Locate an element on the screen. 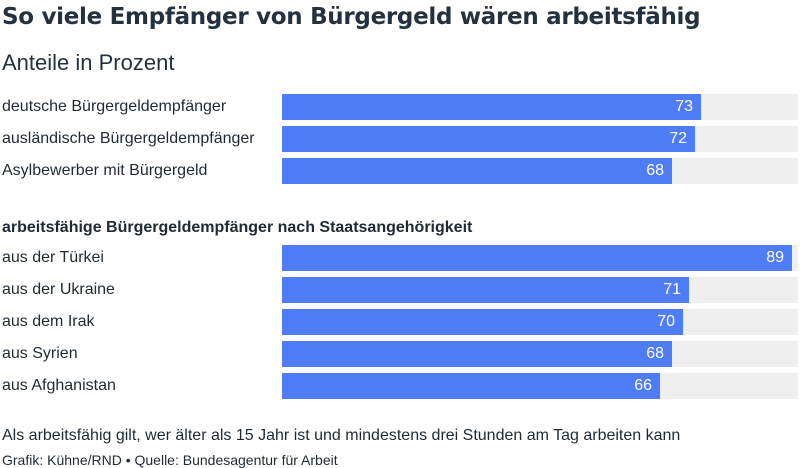 Image resolution: width=800 pixels, height=468 pixels. chart-subtitle: Anteile in Prozent is located at coordinates (88, 62).